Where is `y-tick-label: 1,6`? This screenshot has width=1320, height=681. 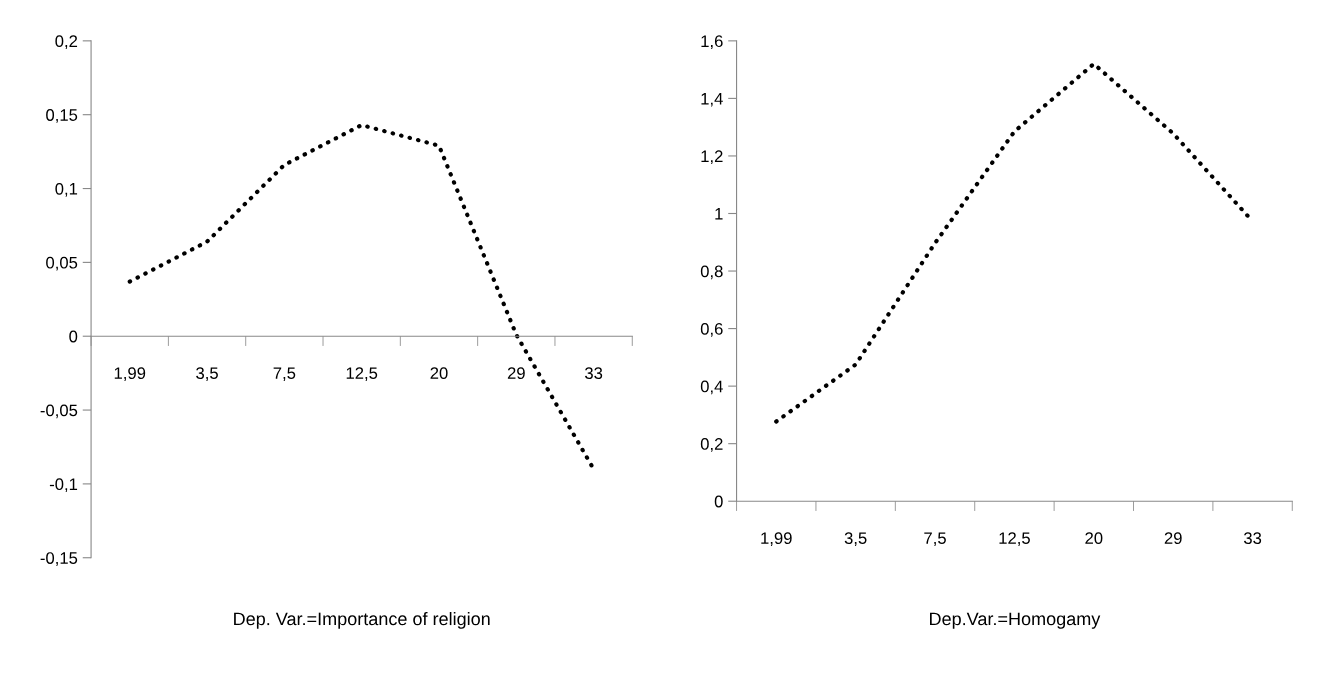 y-tick-label: 1,6 is located at coordinates (712, 42).